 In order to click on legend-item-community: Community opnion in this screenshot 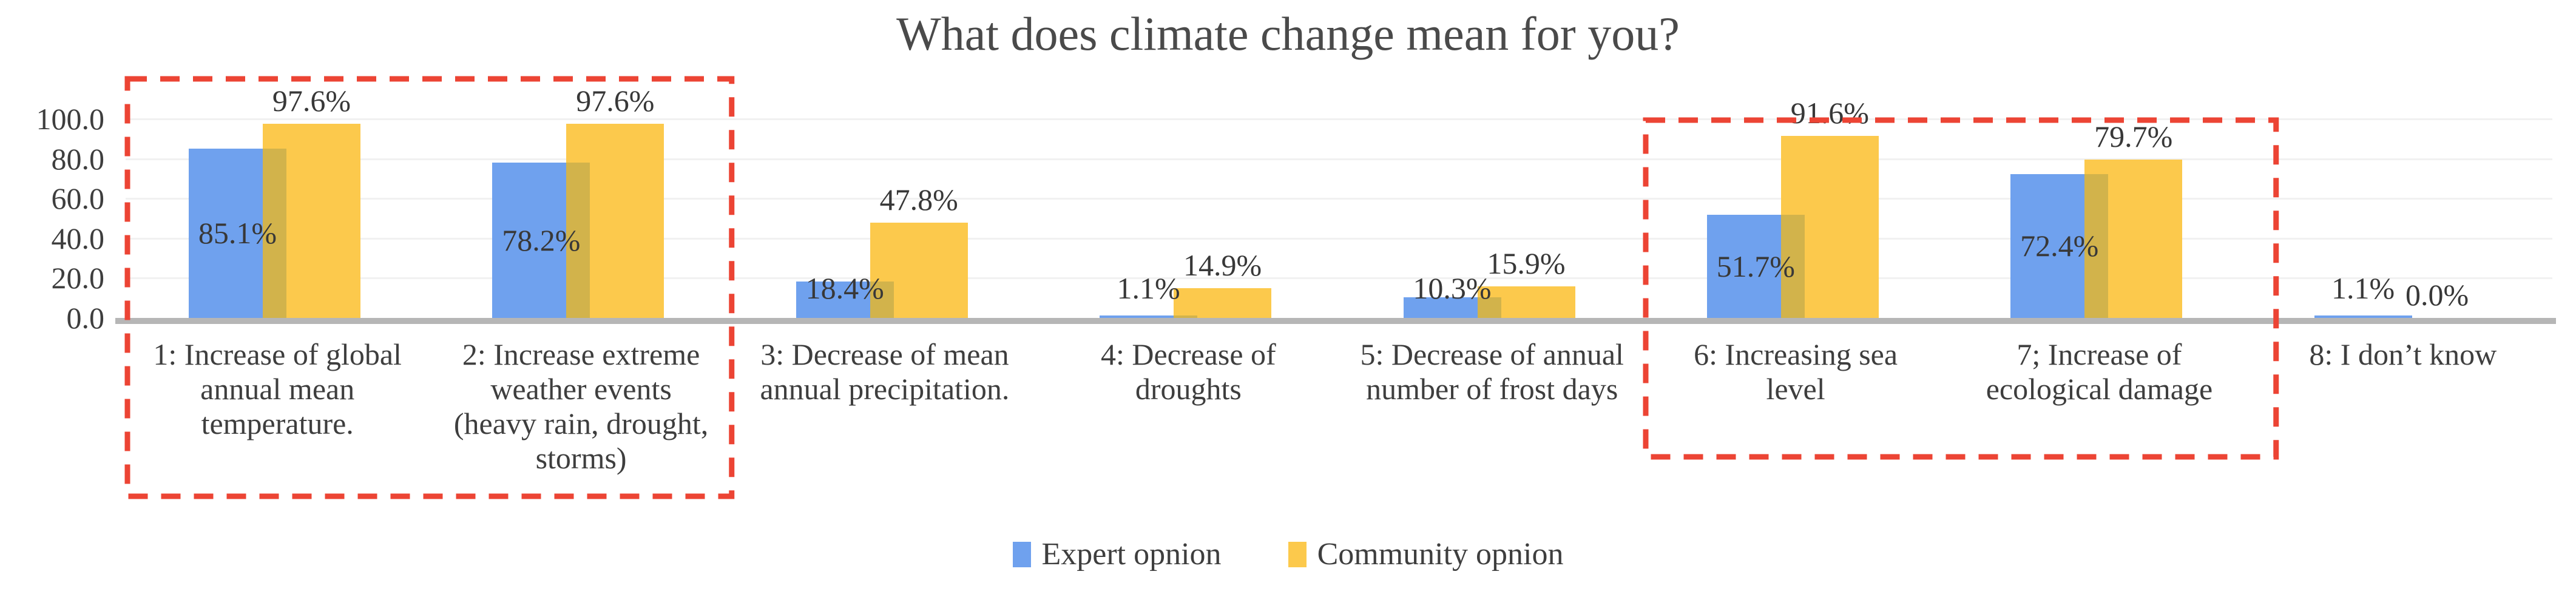, I will do `click(1426, 554)`.